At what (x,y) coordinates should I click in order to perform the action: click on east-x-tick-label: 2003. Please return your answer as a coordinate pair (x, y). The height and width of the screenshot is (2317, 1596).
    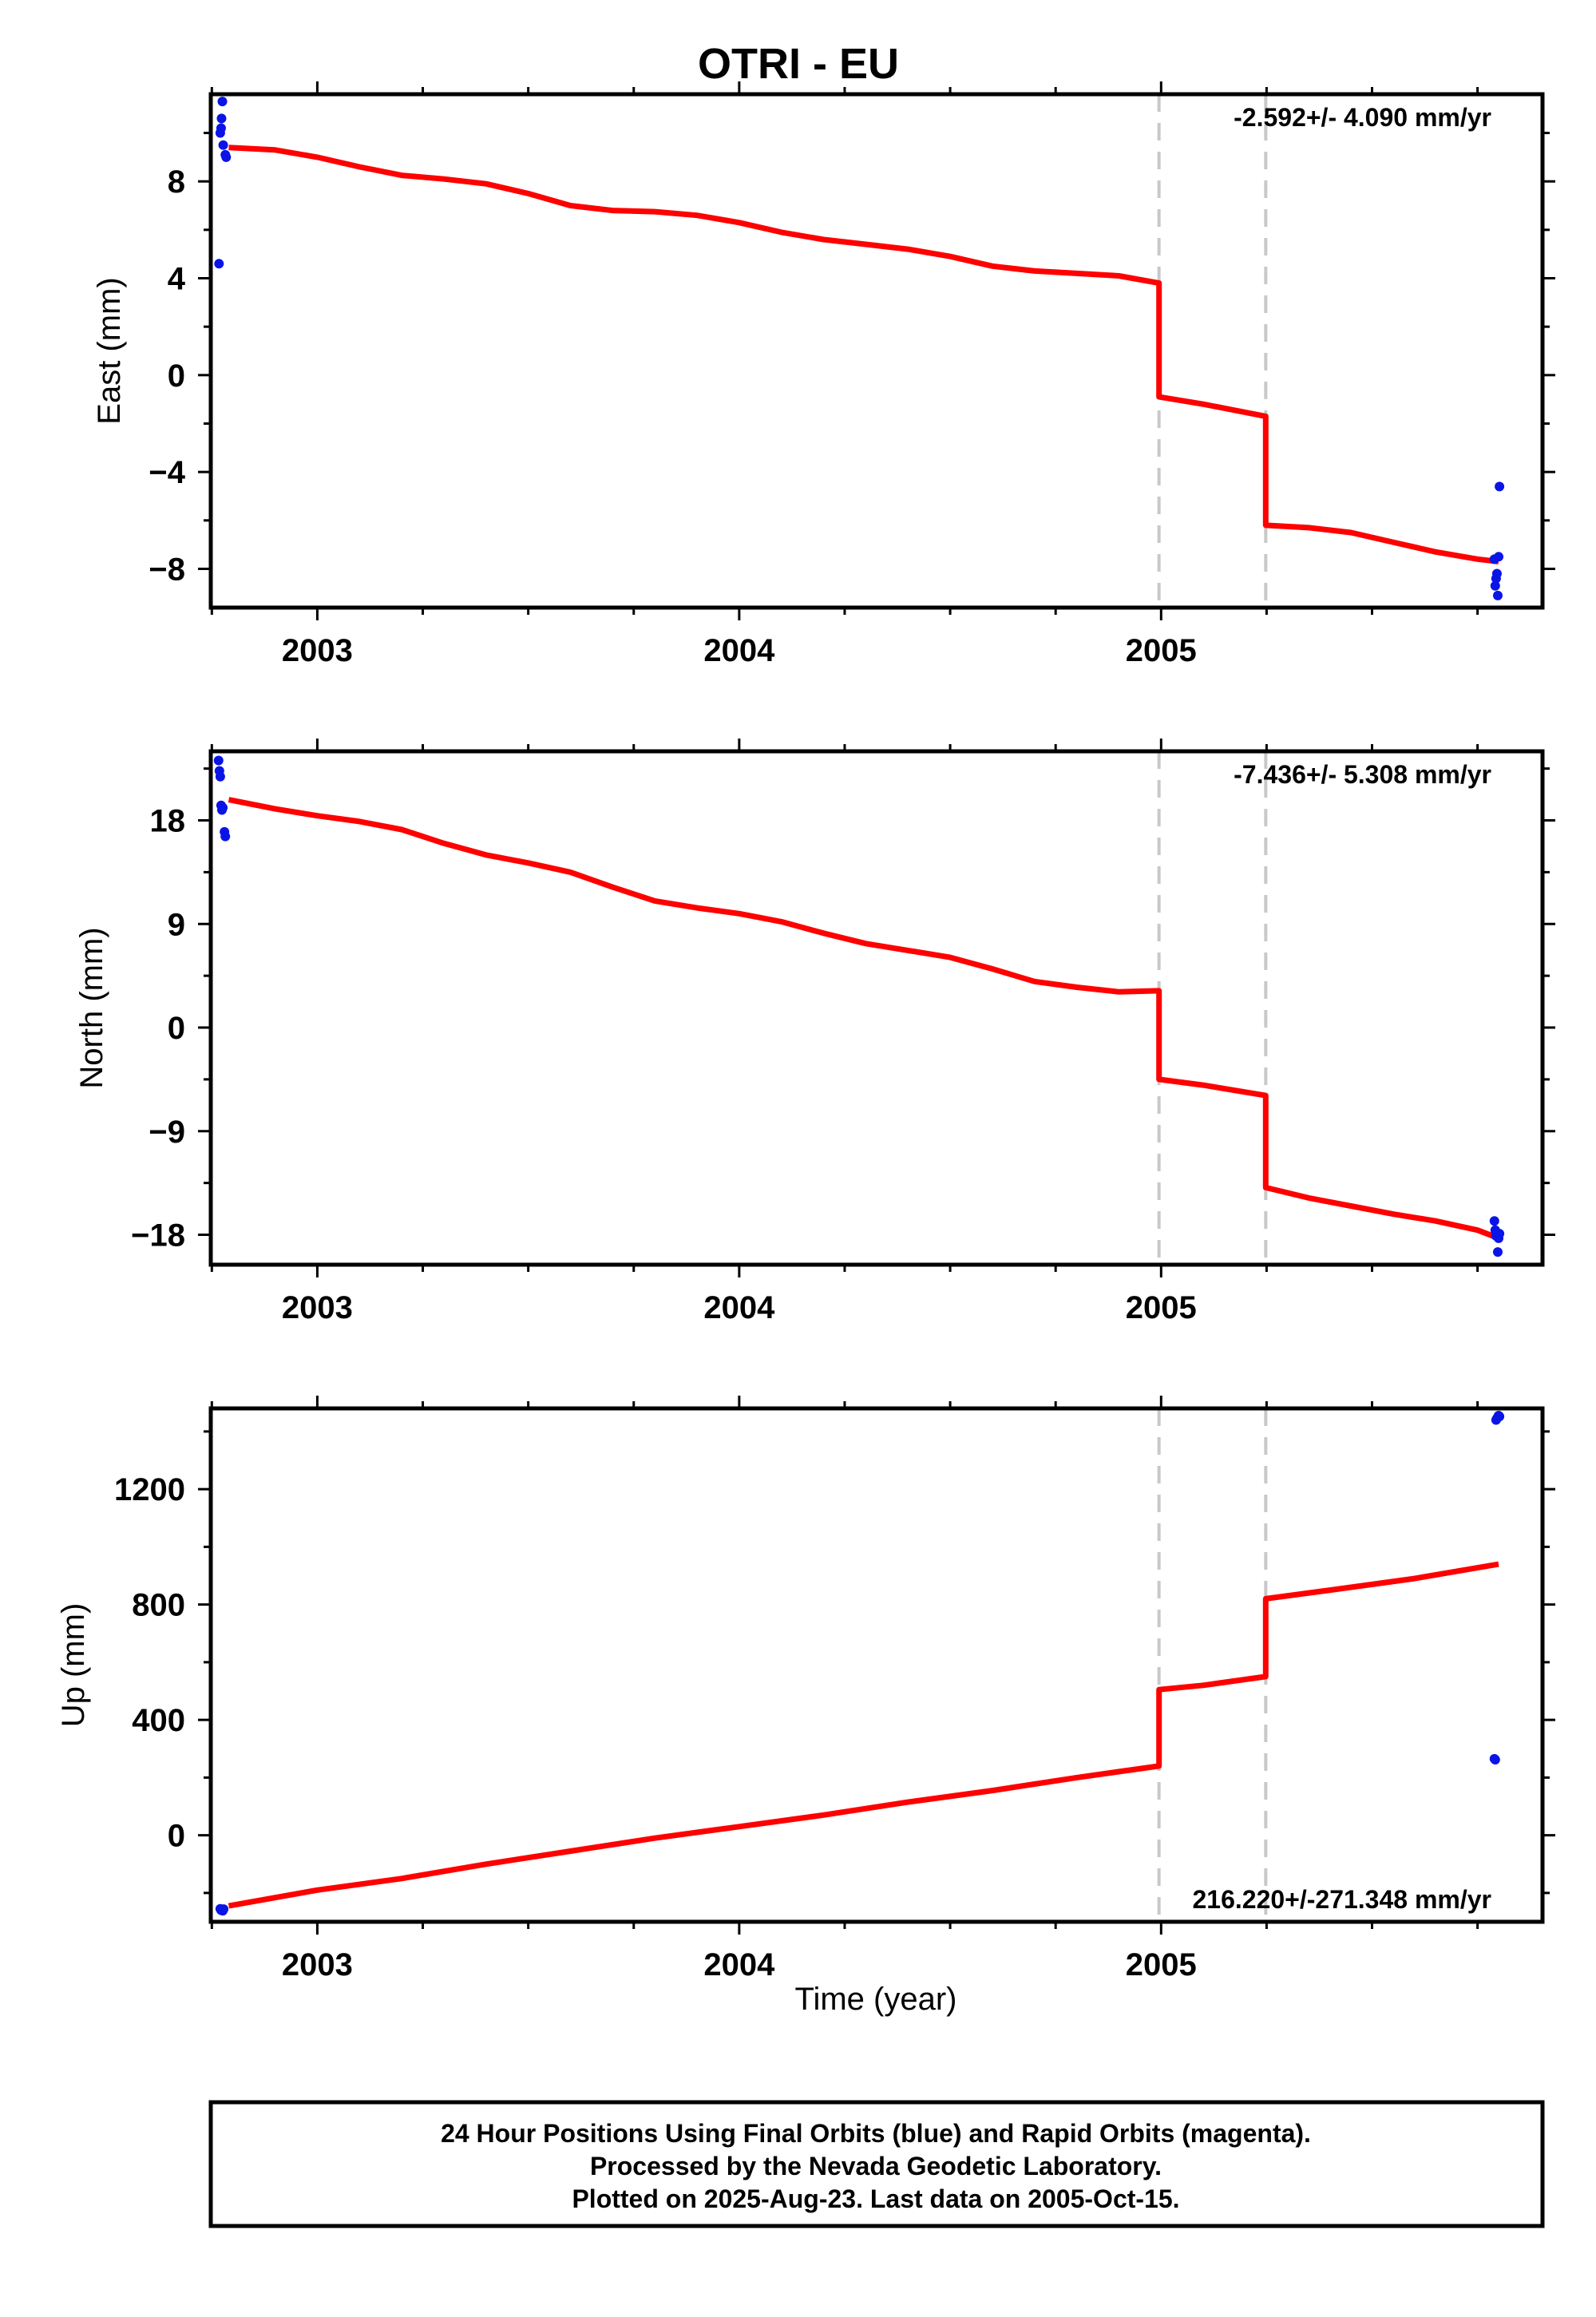
    Looking at the image, I should click on (317, 650).